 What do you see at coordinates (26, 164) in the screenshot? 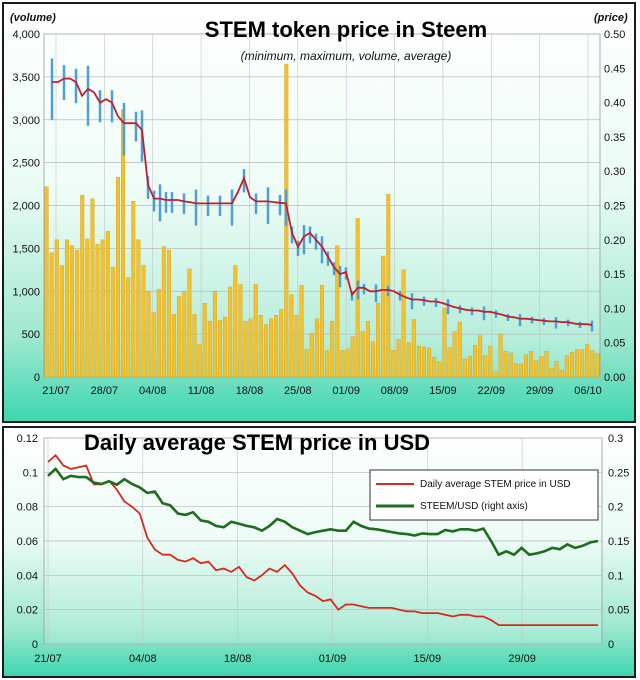
I see `y-left-tick-label: 2,500` at bounding box center [26, 164].